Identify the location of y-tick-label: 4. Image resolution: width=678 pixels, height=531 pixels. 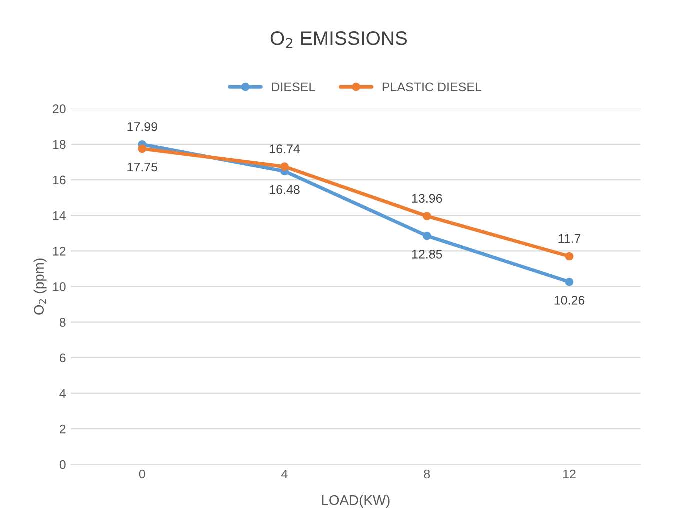
(63, 393).